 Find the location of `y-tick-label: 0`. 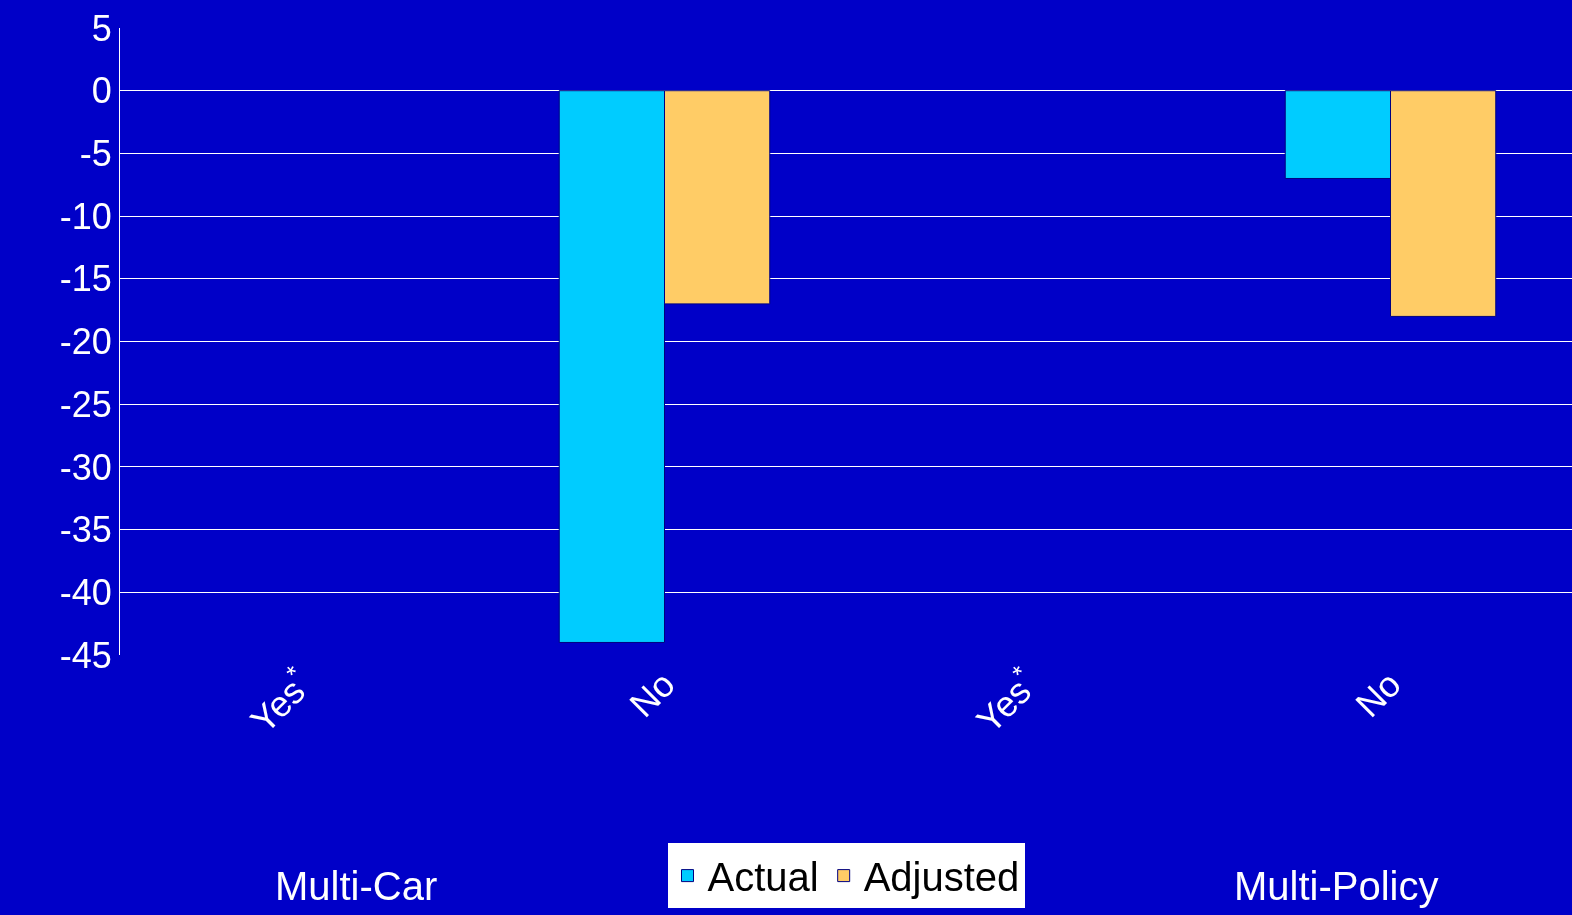

y-tick-label: 0 is located at coordinates (101, 91).